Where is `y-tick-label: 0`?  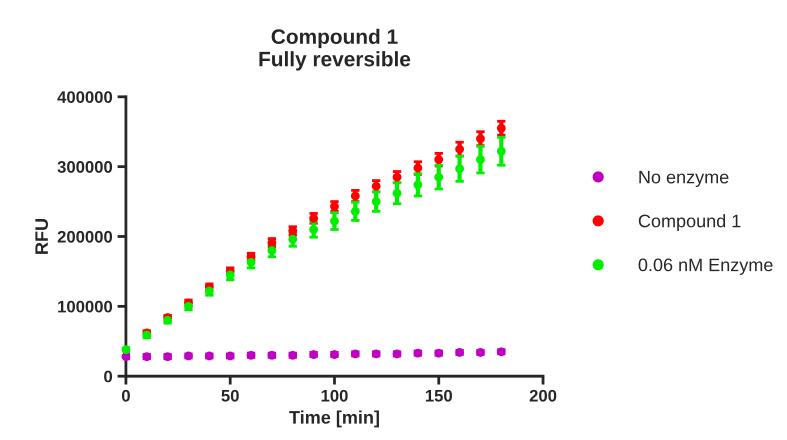 y-tick-label: 0 is located at coordinates (108, 376).